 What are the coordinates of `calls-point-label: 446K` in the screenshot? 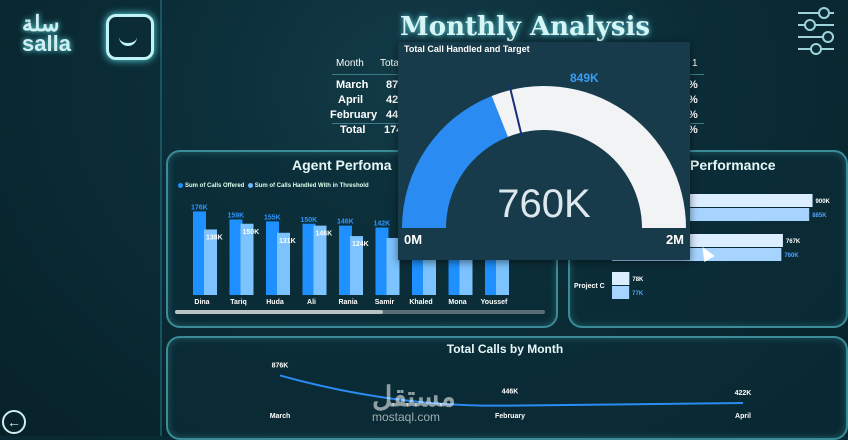 It's located at (510, 392).